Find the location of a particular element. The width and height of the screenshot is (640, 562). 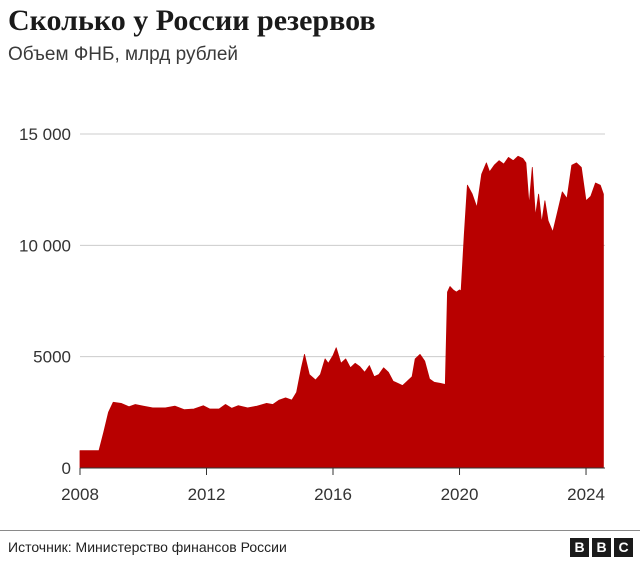

x-tick-label: 2012 is located at coordinates (207, 494).